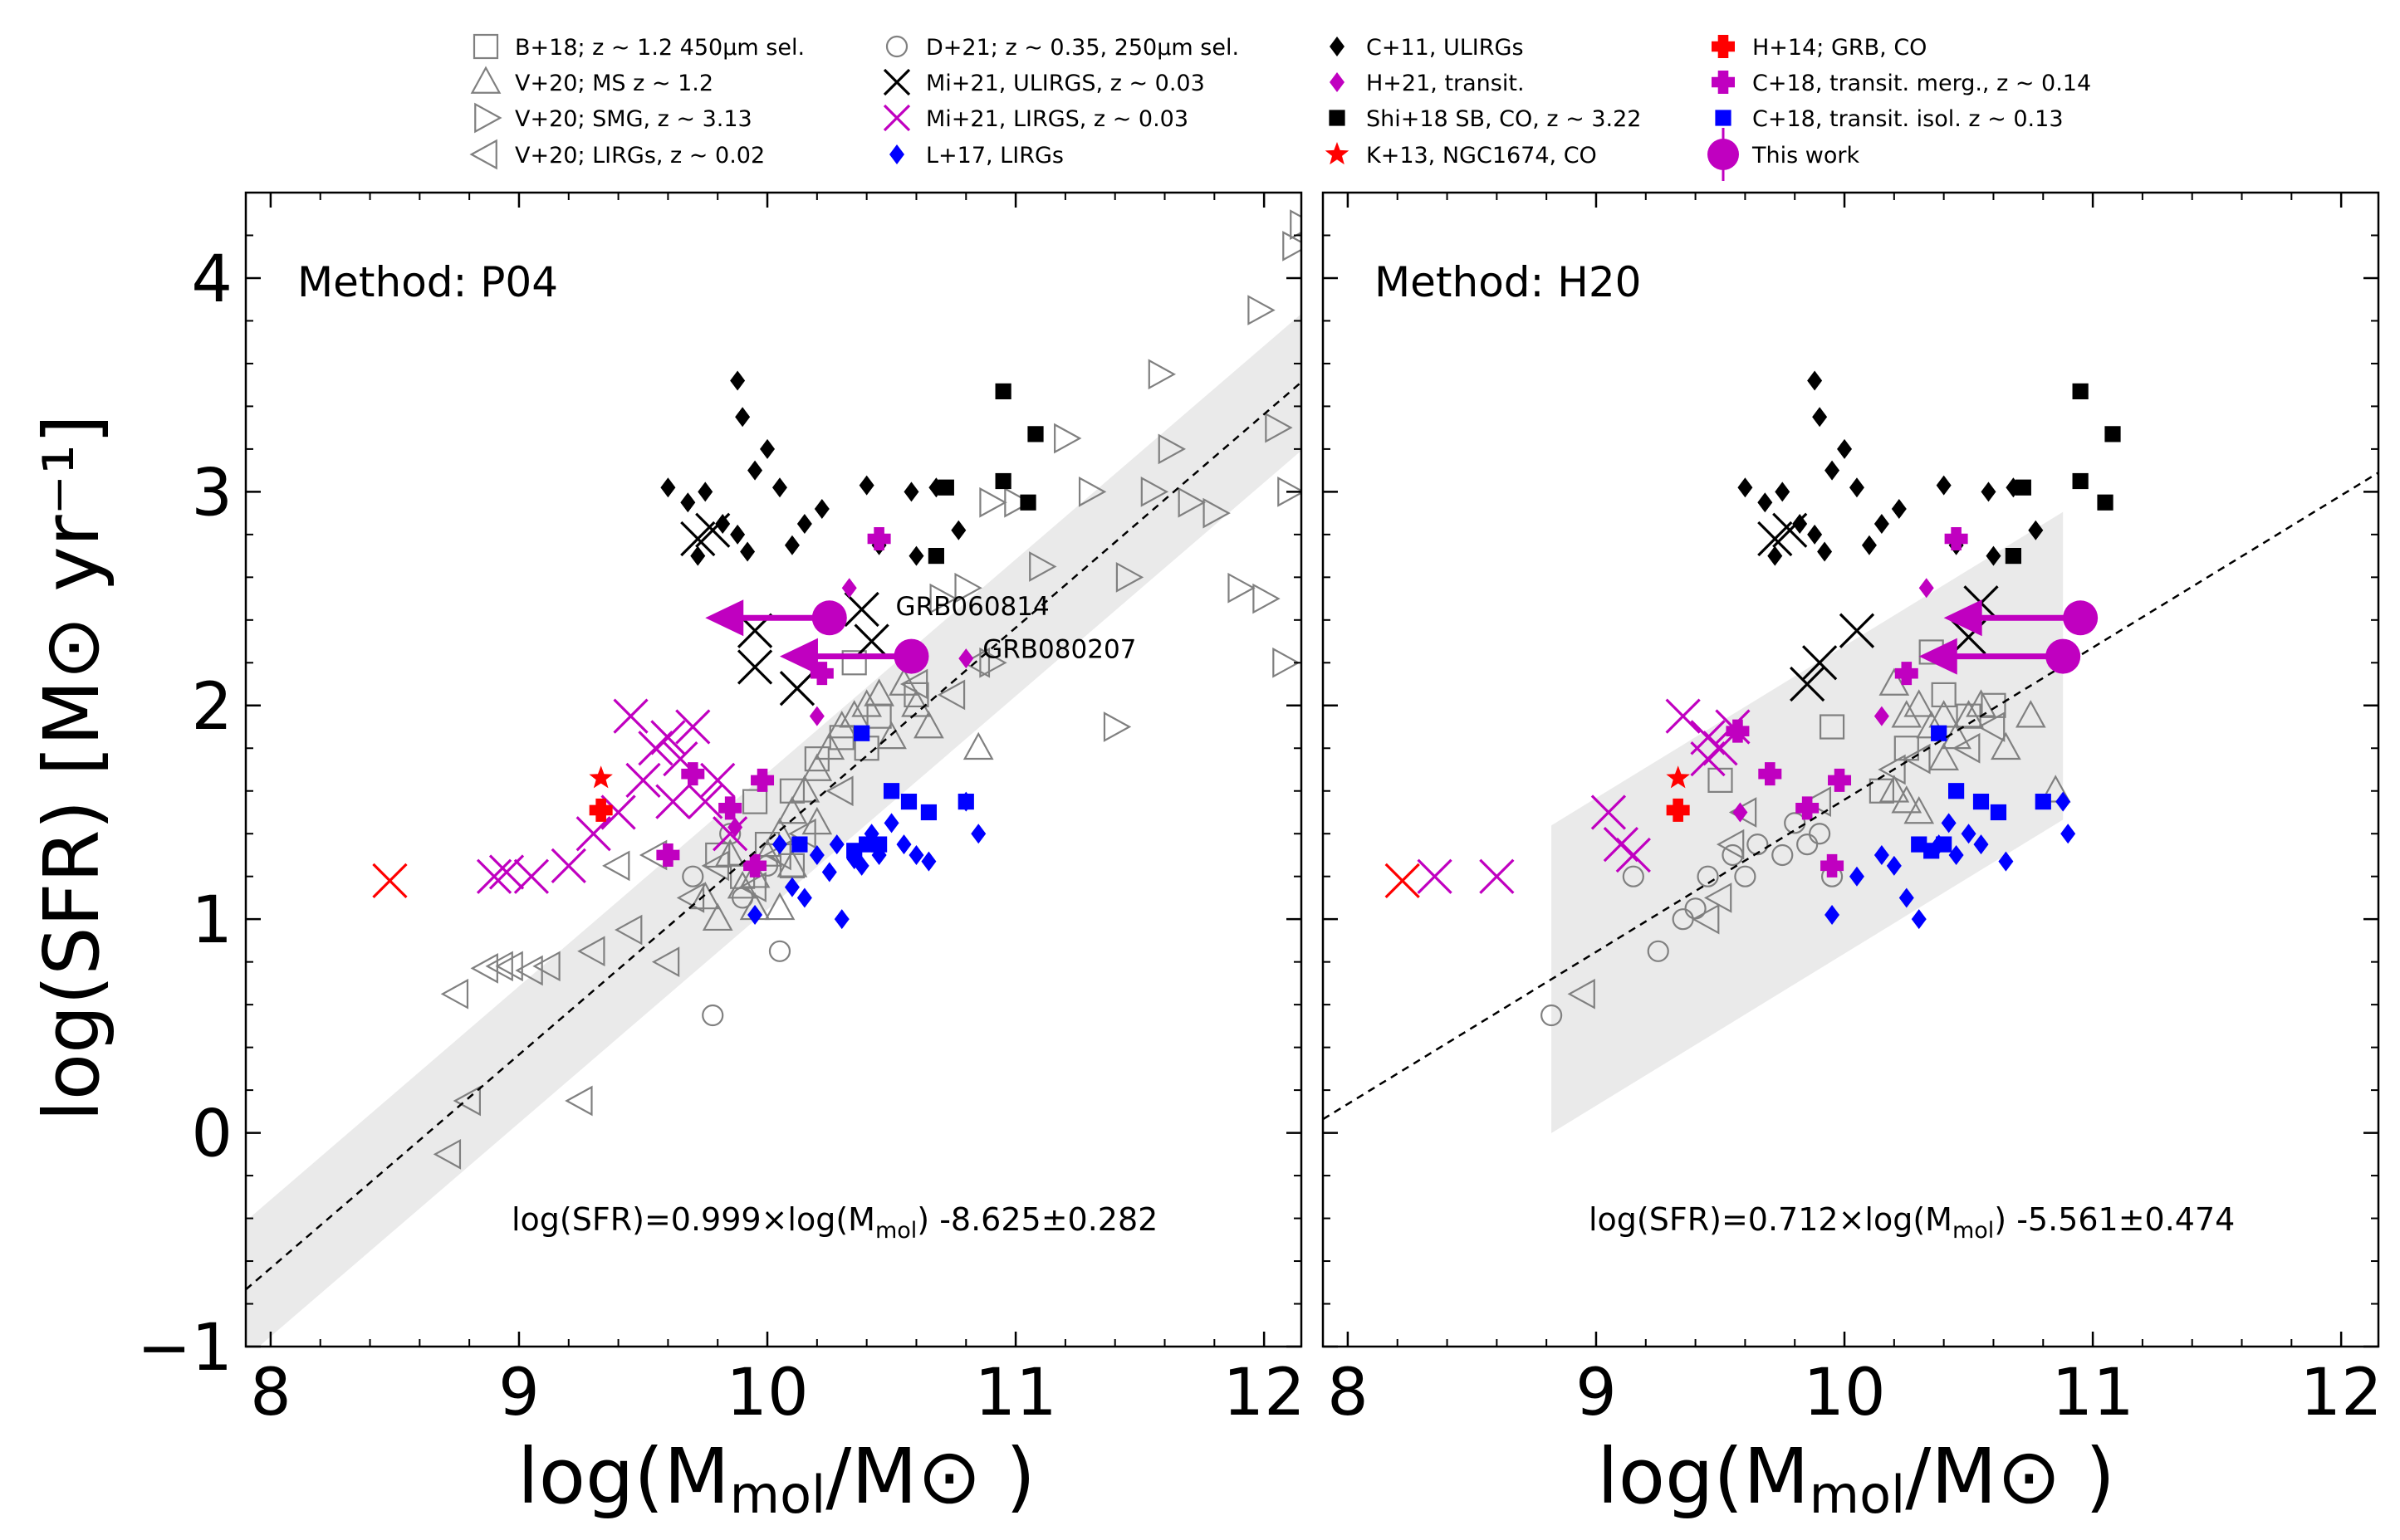 The height and width of the screenshot is (1540, 2400). I want to click on legend-marker-h14, so click(1723, 47).